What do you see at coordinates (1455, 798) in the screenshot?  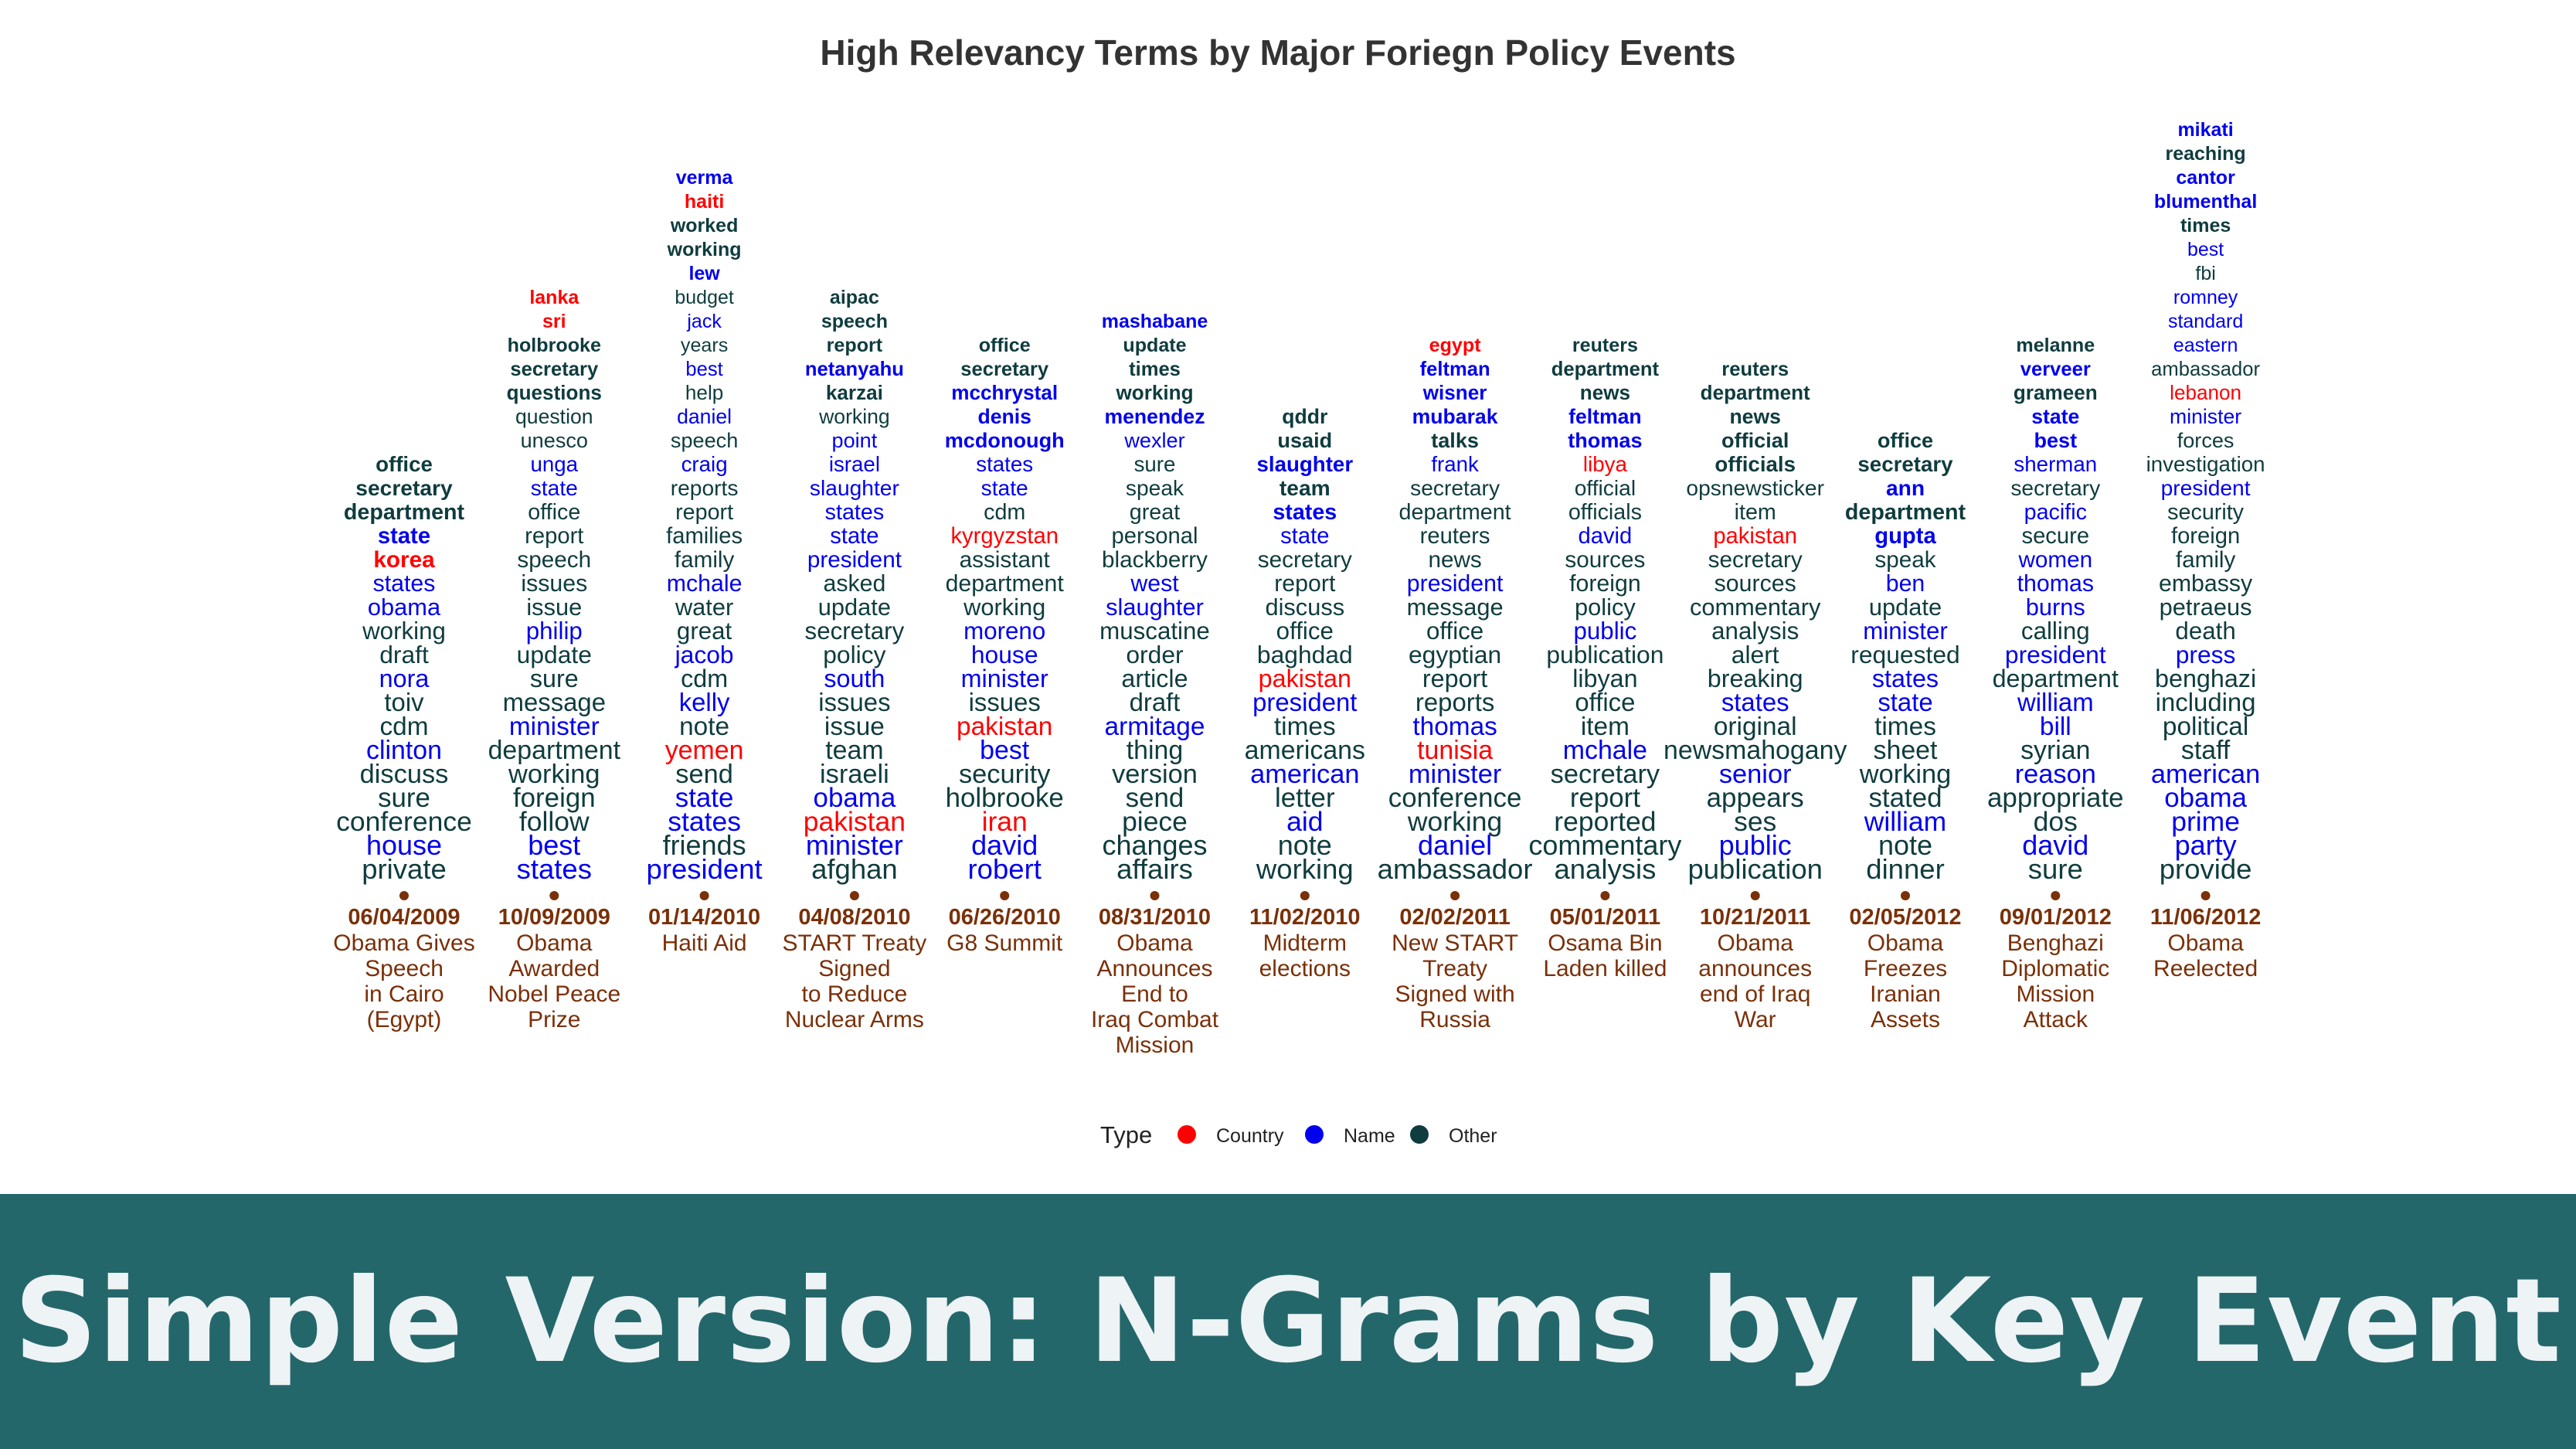 I see `term-label: conference` at bounding box center [1455, 798].